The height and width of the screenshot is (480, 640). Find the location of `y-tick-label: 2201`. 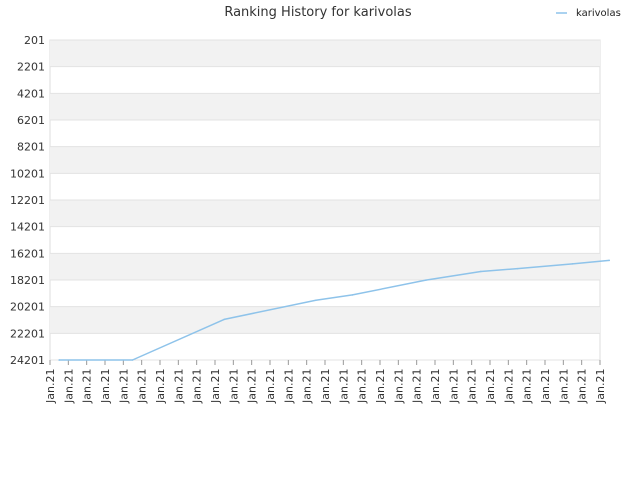

y-tick-label: 2201 is located at coordinates (31, 67).